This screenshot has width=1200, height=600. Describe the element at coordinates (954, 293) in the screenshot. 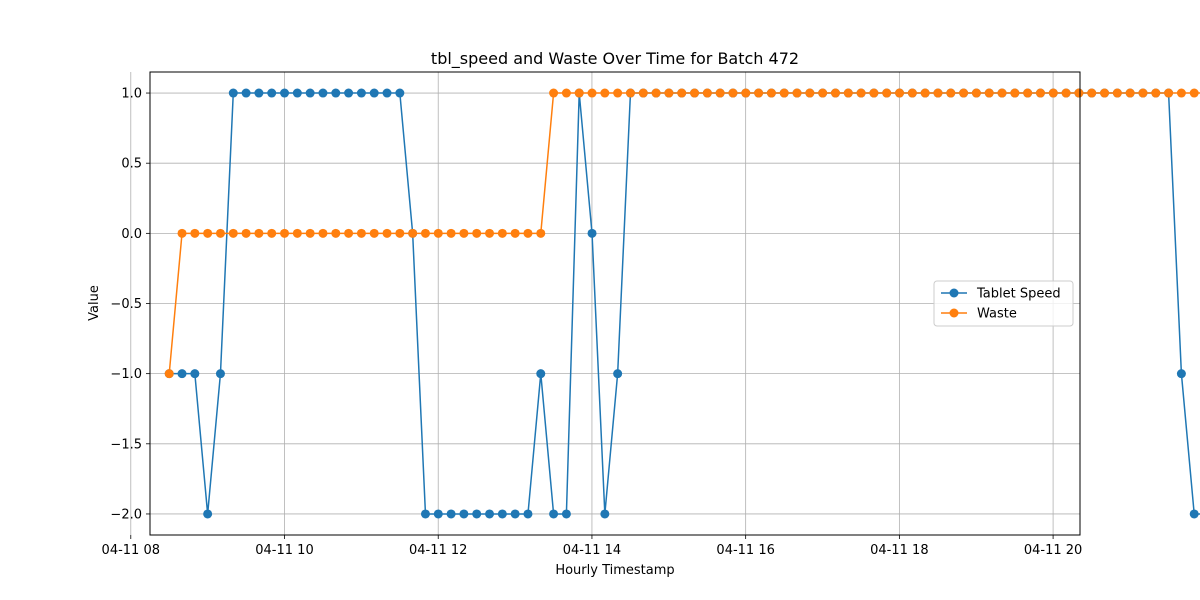

I see `legend-marker` at that location.